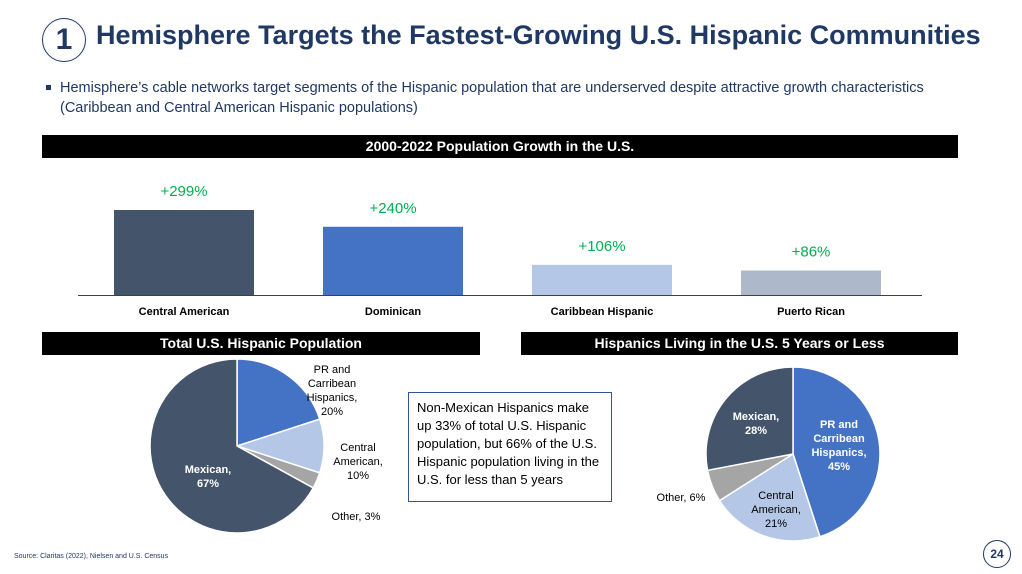 This screenshot has height=574, width=1022. What do you see at coordinates (681, 498) in the screenshot?
I see `pie2-label-other: Other, 6%` at bounding box center [681, 498].